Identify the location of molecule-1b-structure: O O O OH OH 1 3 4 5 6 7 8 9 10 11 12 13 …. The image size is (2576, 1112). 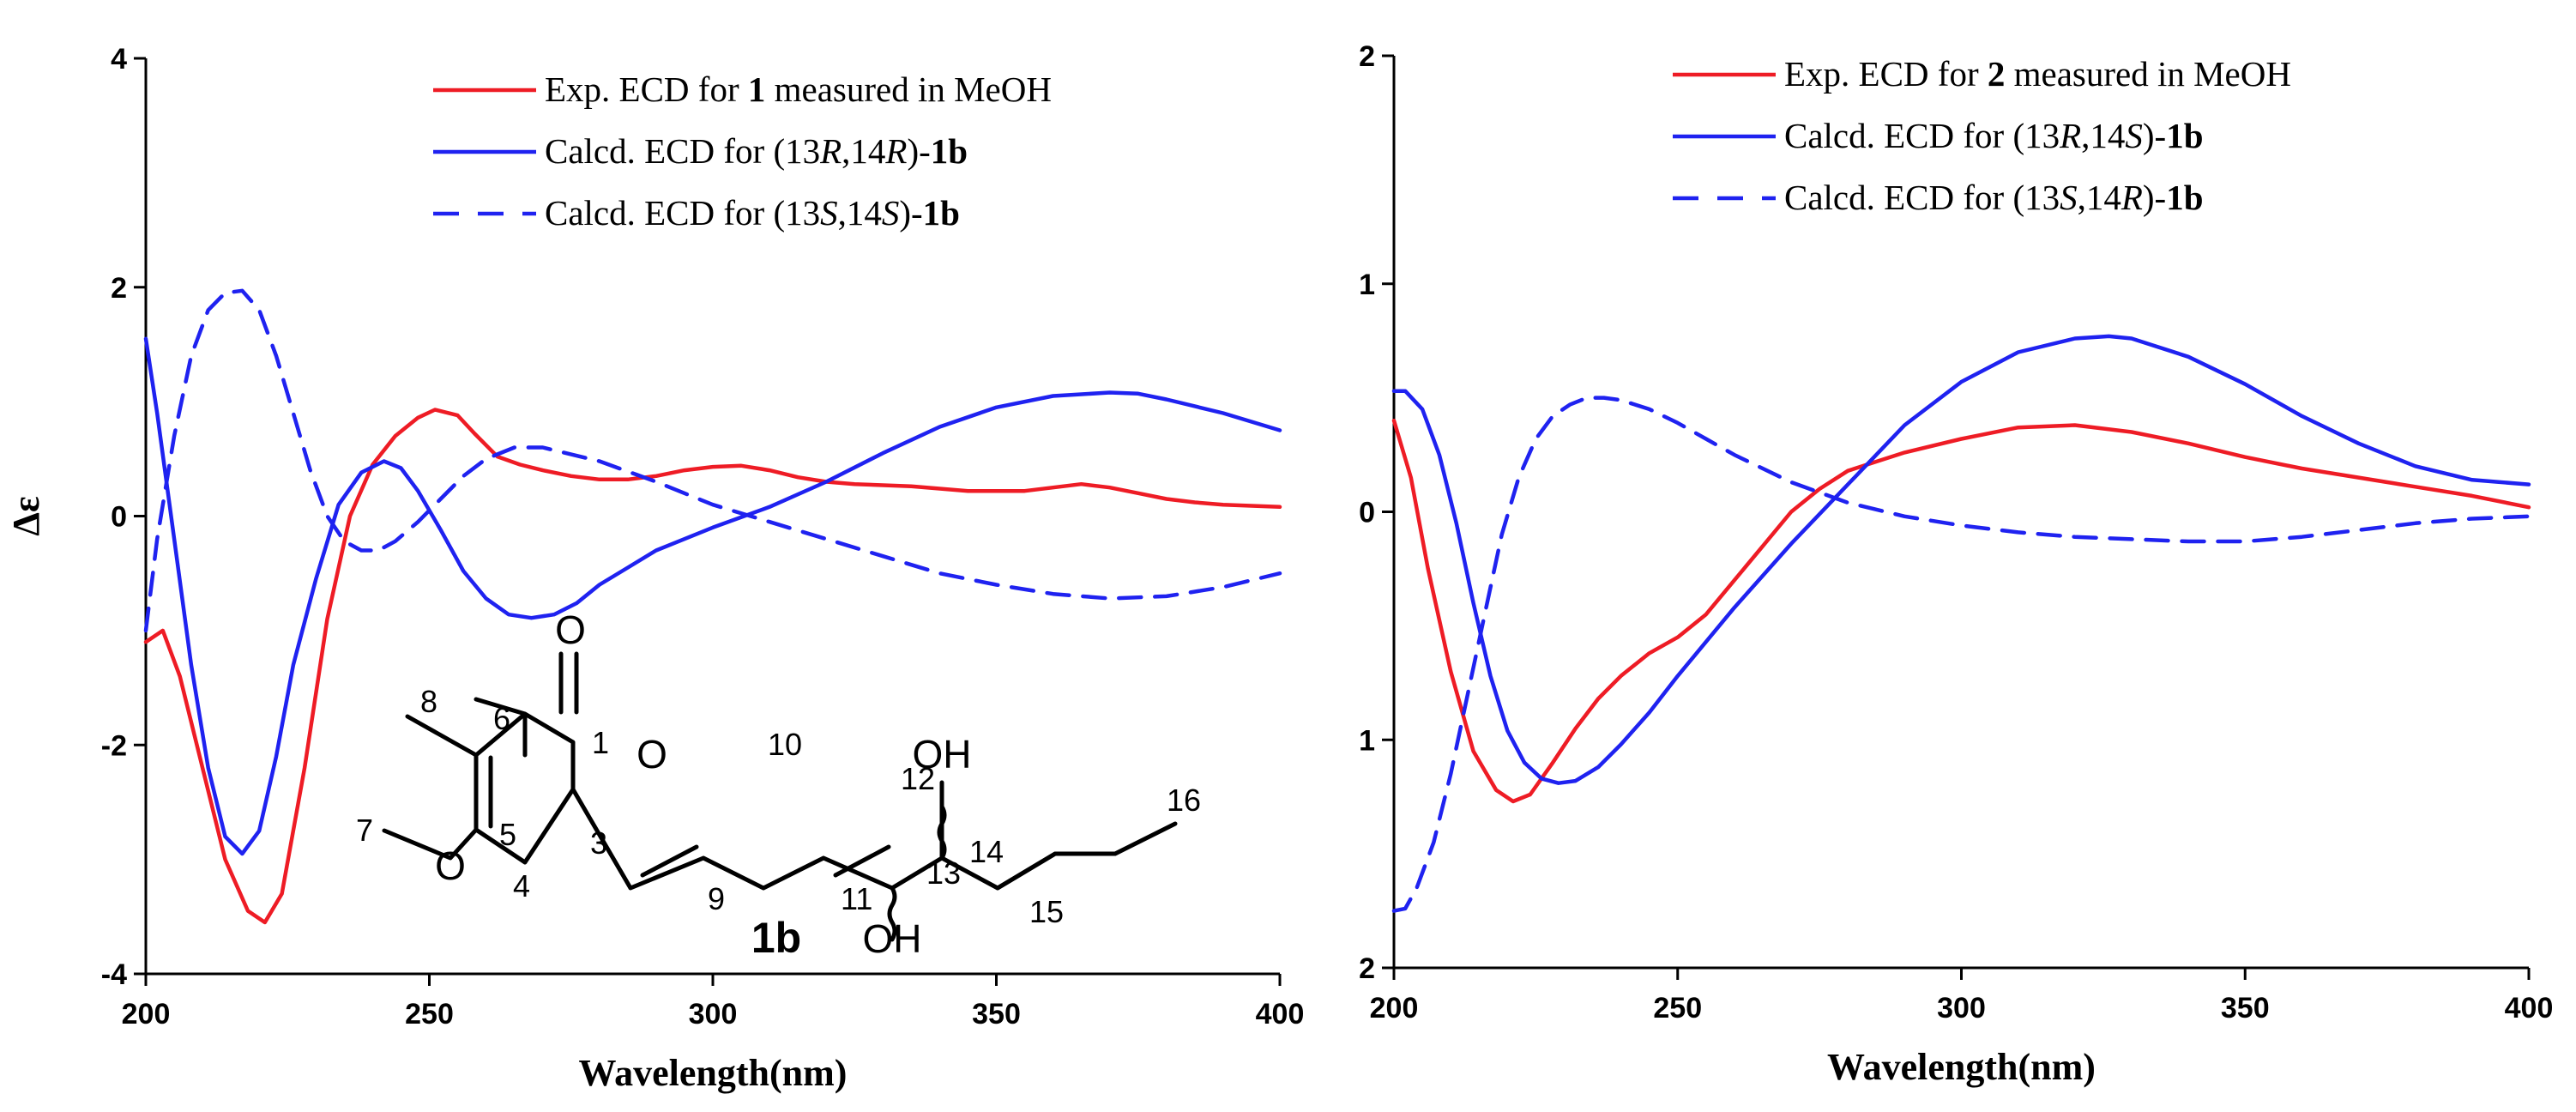
(778, 785).